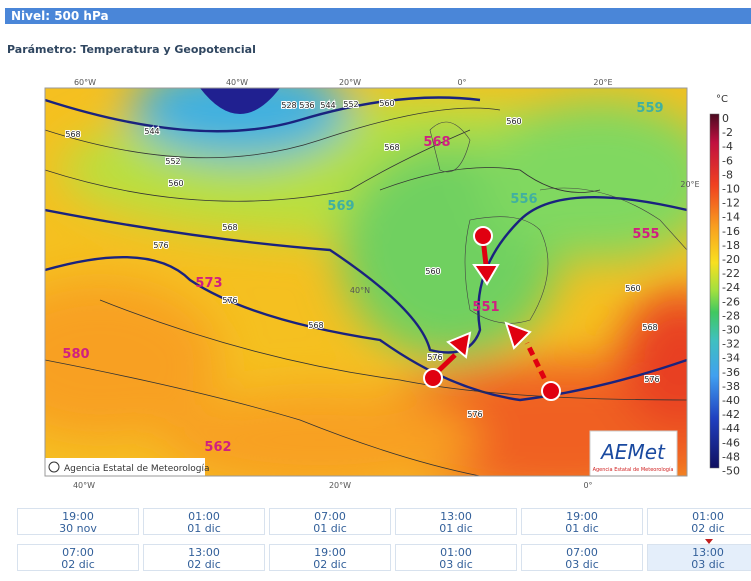 Image resolution: width=751 pixels, height=581 pixels. I want to click on time-button: 13:00 02 dic, so click(204, 557).